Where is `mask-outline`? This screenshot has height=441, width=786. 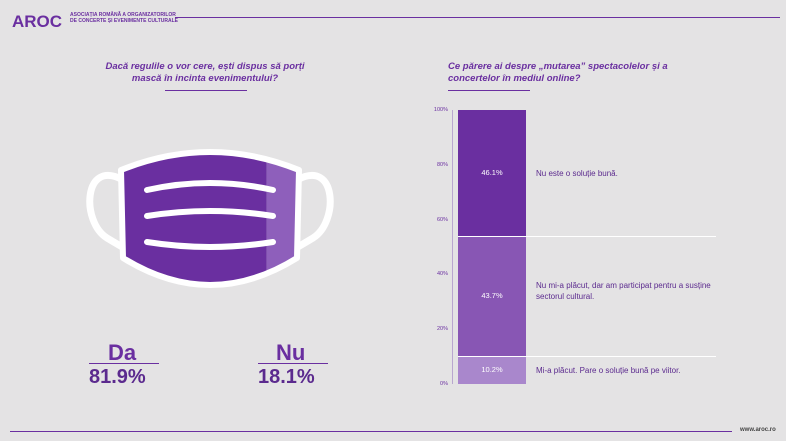
mask-outline is located at coordinates (210, 218).